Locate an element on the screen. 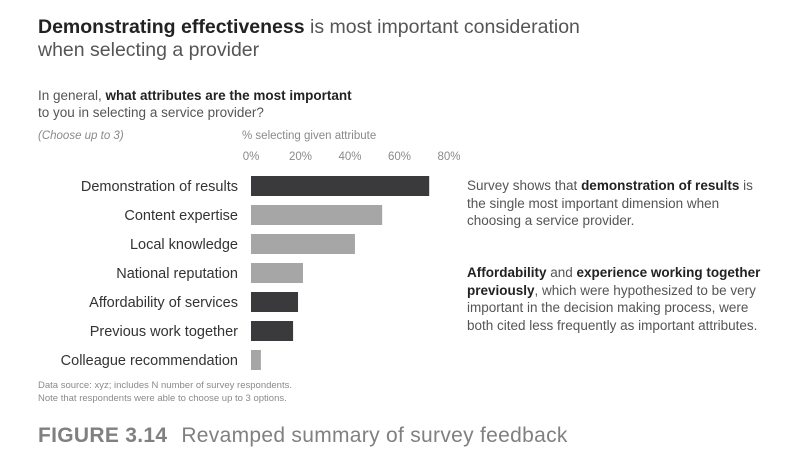  annotation-2-text-a: and is located at coordinates (561, 272).